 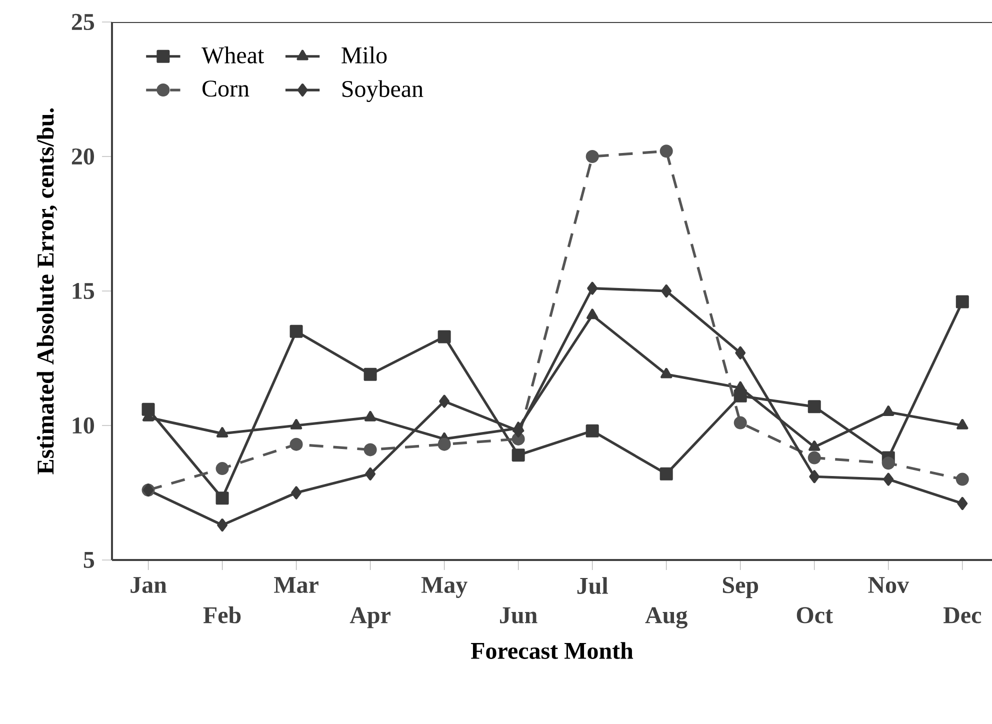 What do you see at coordinates (222, 615) in the screenshot?
I see `x-tick-label: Feb` at bounding box center [222, 615].